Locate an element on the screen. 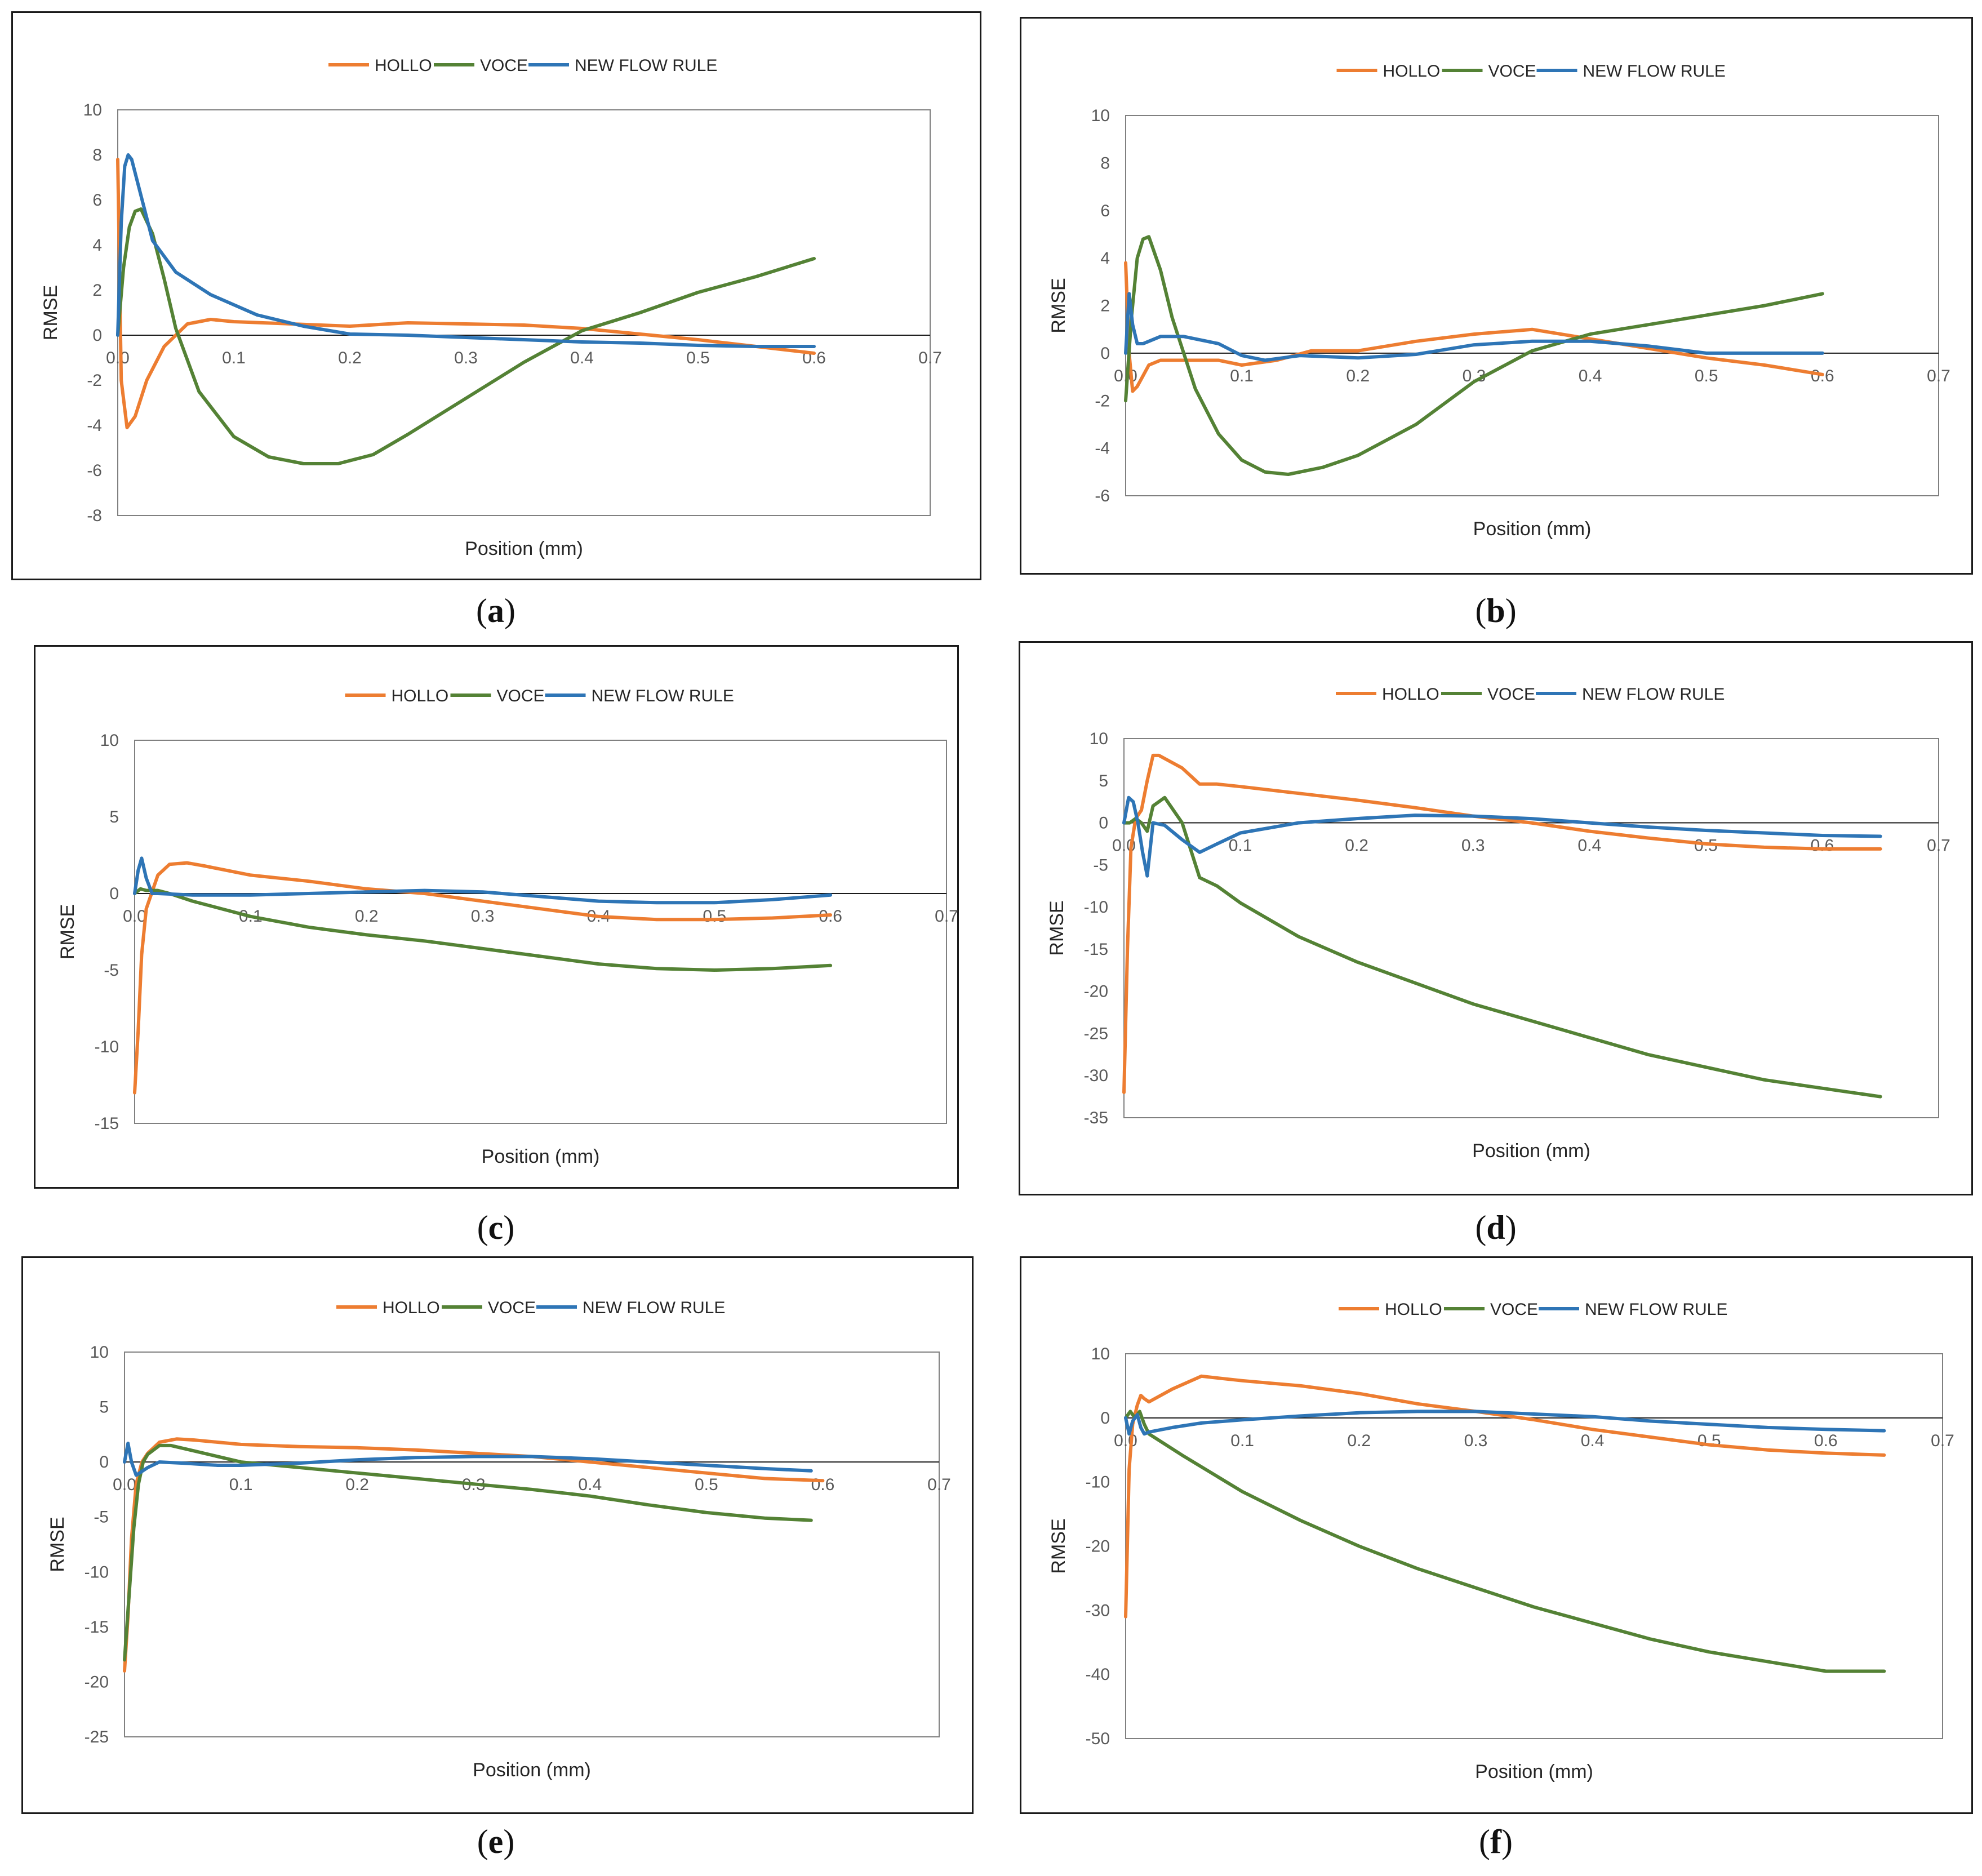 This screenshot has width=1982, height=1876. caption-b: (b) is located at coordinates (1496, 610).